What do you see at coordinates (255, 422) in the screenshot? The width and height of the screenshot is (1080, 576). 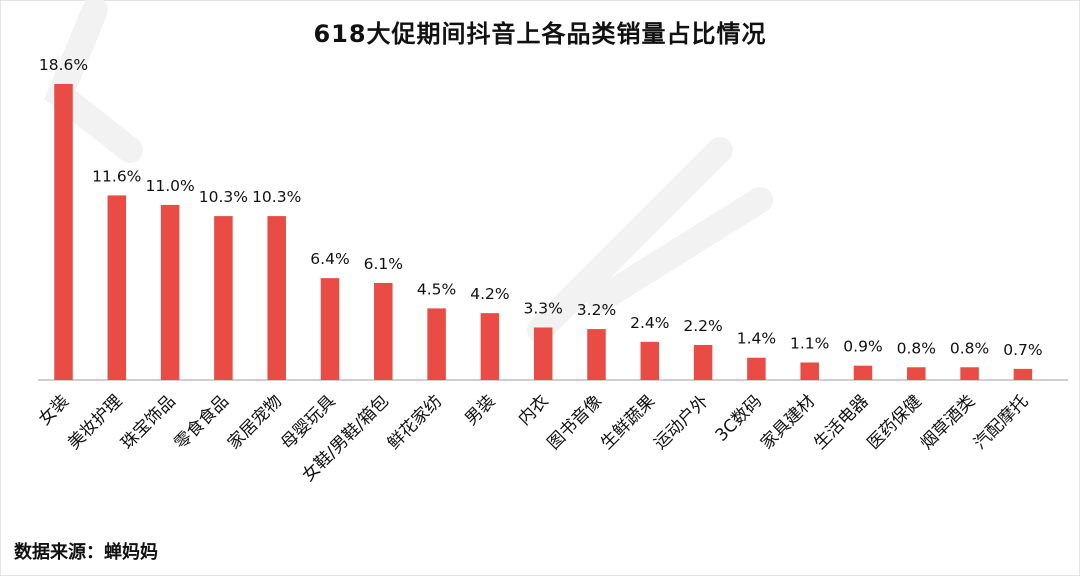 I see `category-label: 家居宠物` at bounding box center [255, 422].